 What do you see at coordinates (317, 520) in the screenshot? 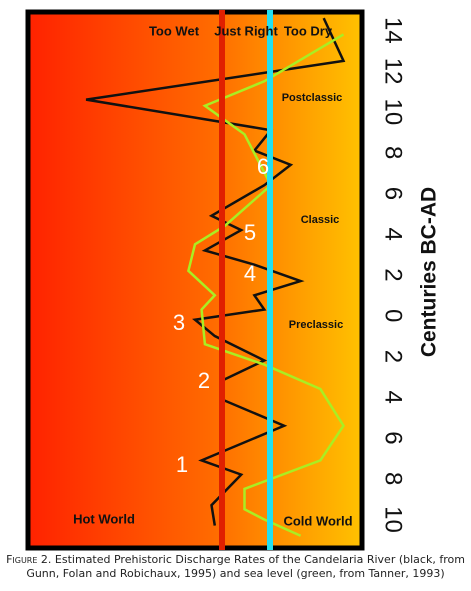
I see `annotation: Cold World` at bounding box center [317, 520].